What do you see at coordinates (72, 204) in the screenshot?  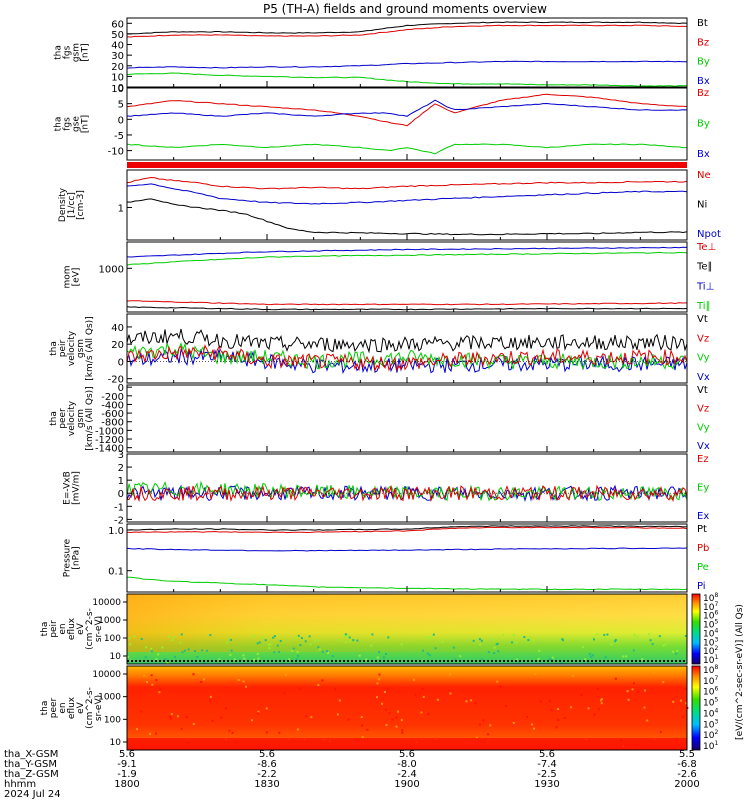 I see `panel-density-ylabel: Density [1/cc] [cm-3]` at bounding box center [72, 204].